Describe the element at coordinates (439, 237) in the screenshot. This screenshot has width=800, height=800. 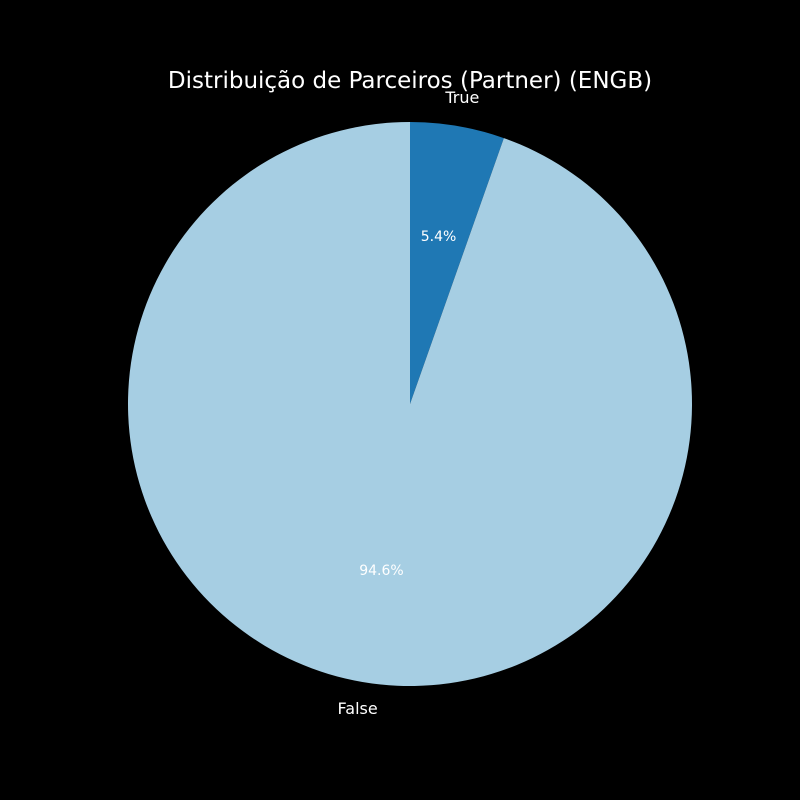
I see `slice-pct-true: 5.4%` at that location.